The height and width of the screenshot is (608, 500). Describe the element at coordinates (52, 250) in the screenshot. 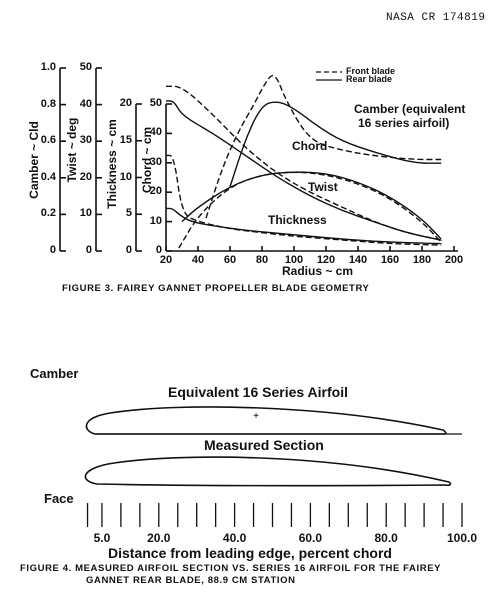

I see `camber-tick-label: 0` at that location.